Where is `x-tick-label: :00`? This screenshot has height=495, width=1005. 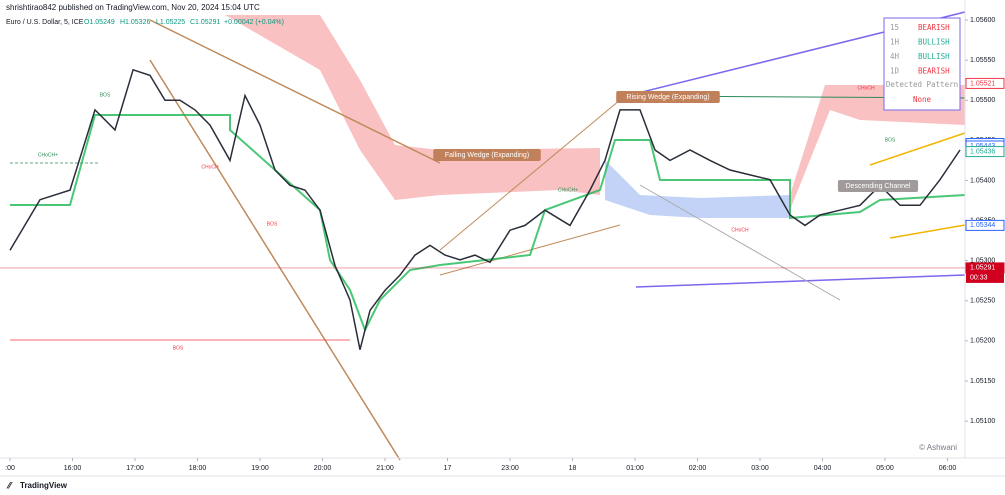
x-tick-label: :00 is located at coordinates (10, 468).